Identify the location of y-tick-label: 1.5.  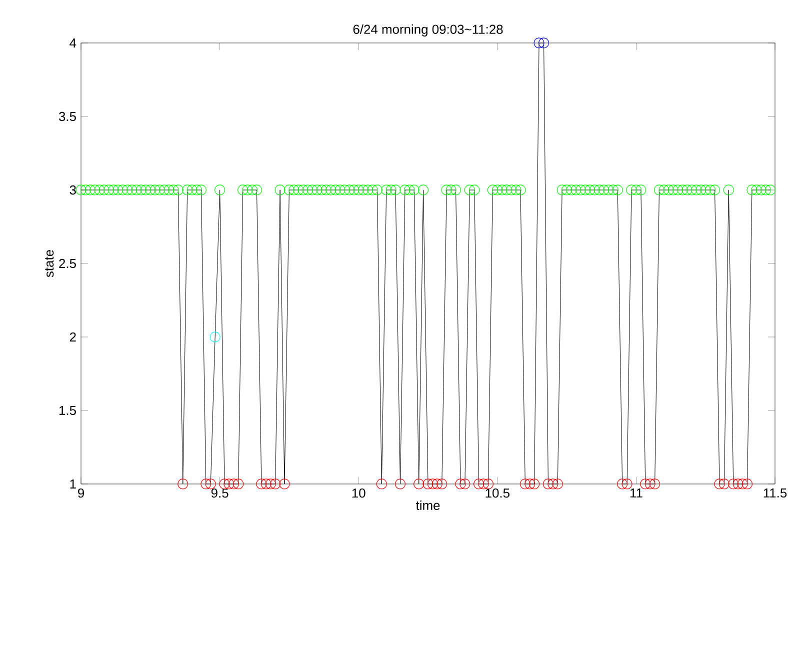
(67, 410).